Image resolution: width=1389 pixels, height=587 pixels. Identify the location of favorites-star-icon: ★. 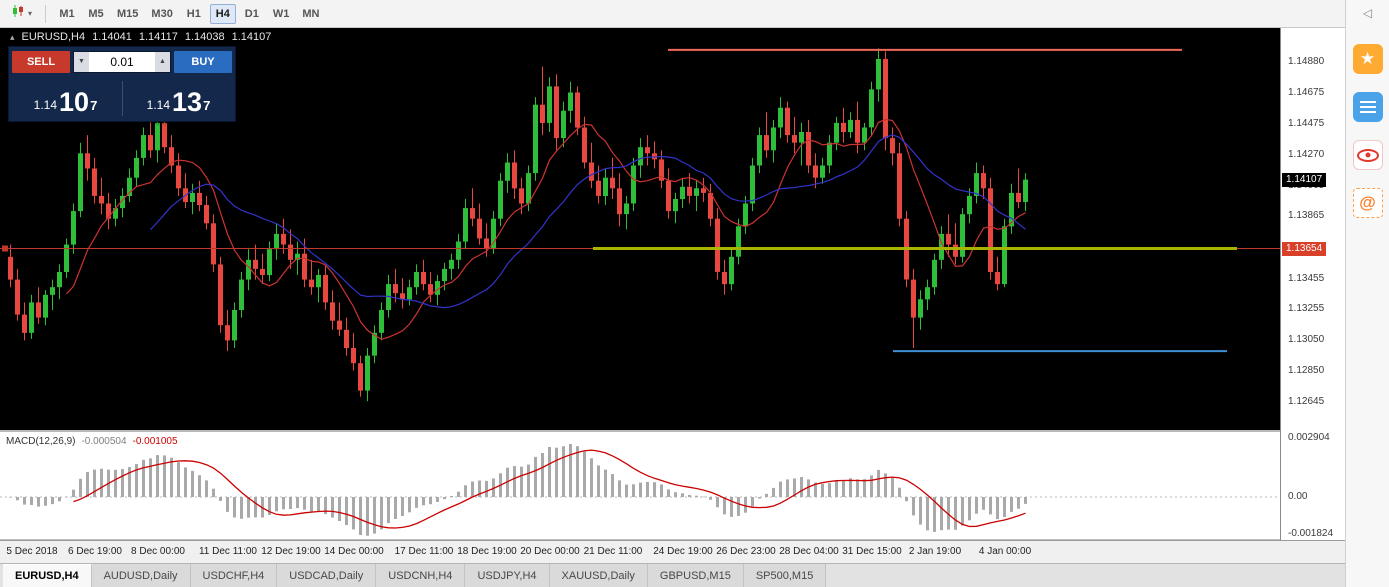
(1367, 59).